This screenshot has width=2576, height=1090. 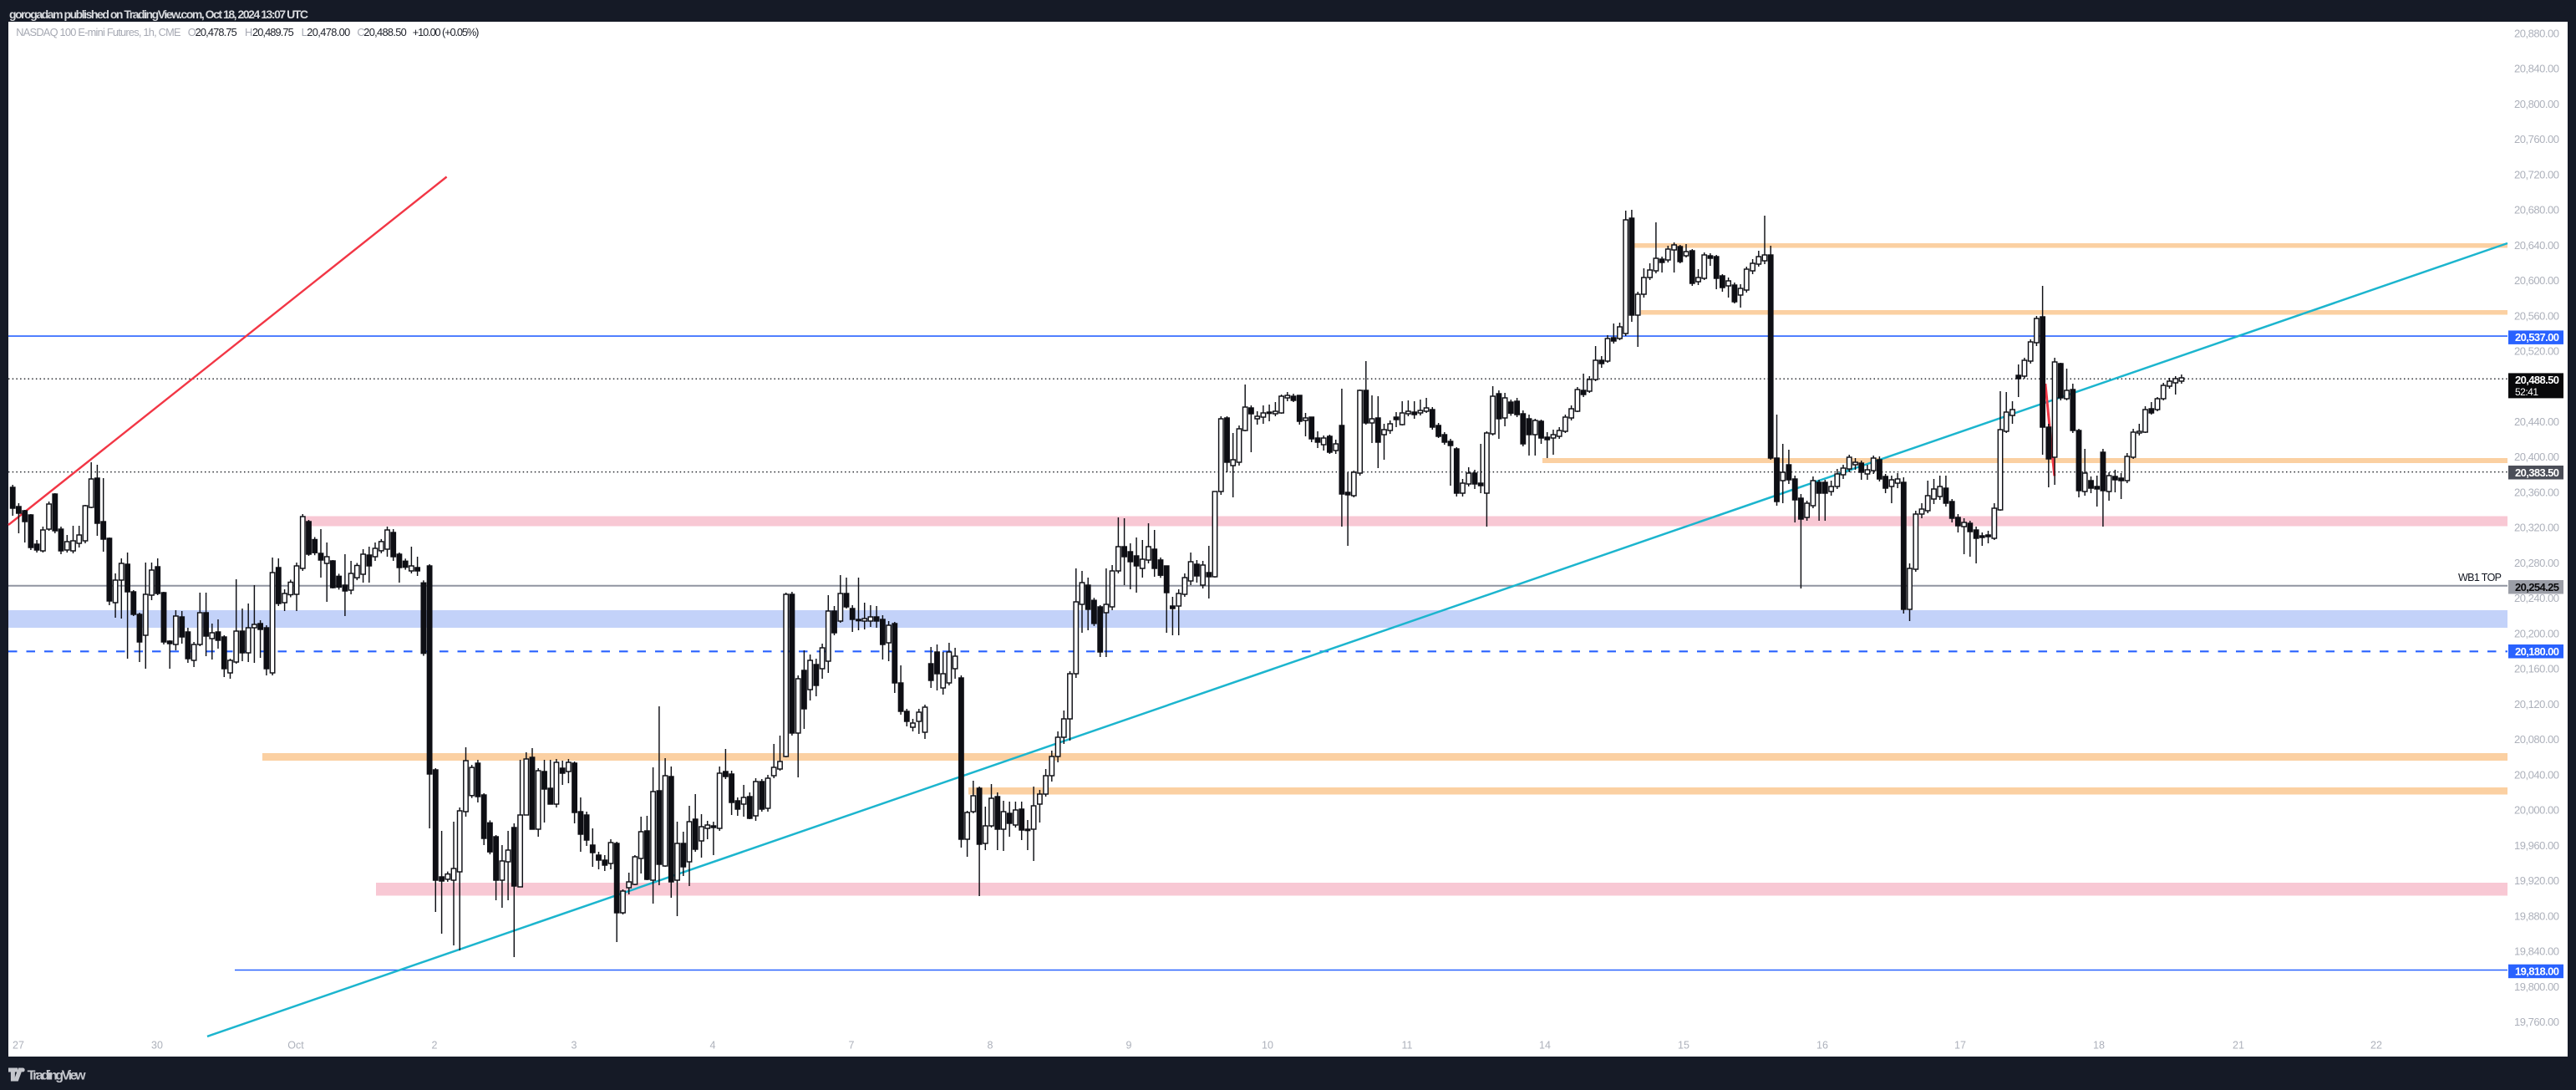 I want to click on svg-text: 20,760.00, so click(x=2536, y=139).